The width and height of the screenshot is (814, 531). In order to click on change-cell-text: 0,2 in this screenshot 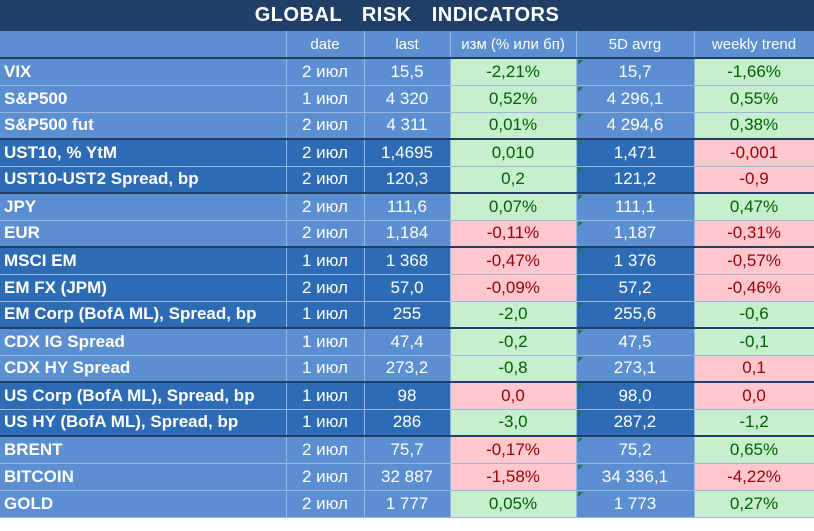, I will do `click(513, 179)`.